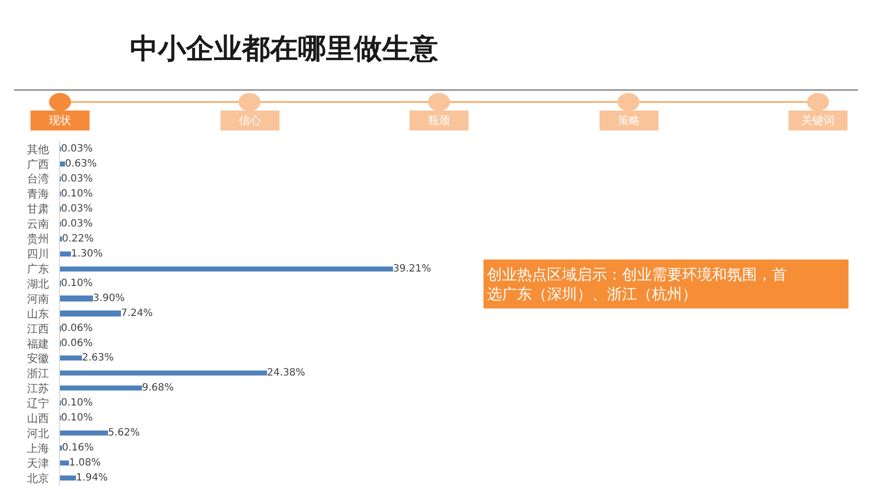 The image size is (870, 489). What do you see at coordinates (37, 463) in the screenshot?
I see `y-tick-label: 天津` at bounding box center [37, 463].